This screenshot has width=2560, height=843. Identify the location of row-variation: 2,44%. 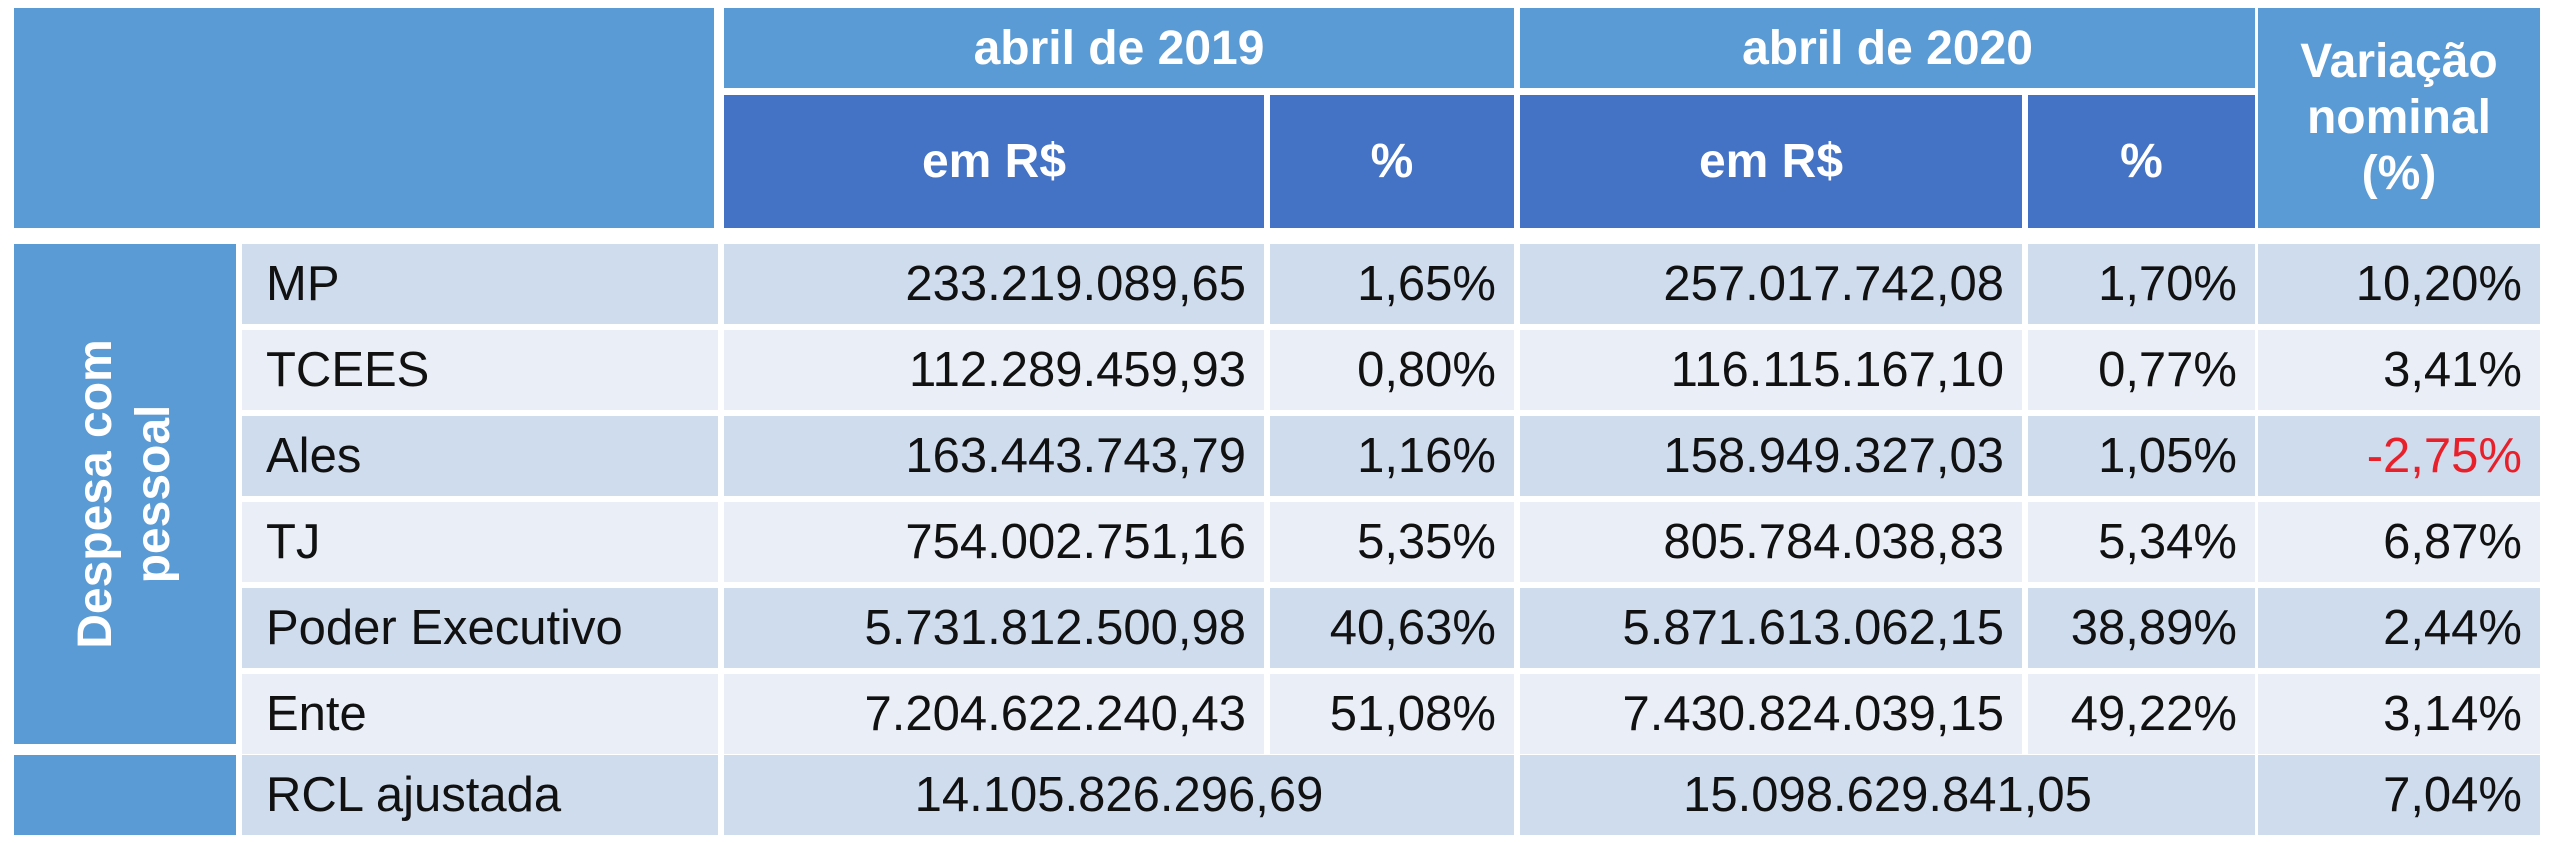
(2399, 628).